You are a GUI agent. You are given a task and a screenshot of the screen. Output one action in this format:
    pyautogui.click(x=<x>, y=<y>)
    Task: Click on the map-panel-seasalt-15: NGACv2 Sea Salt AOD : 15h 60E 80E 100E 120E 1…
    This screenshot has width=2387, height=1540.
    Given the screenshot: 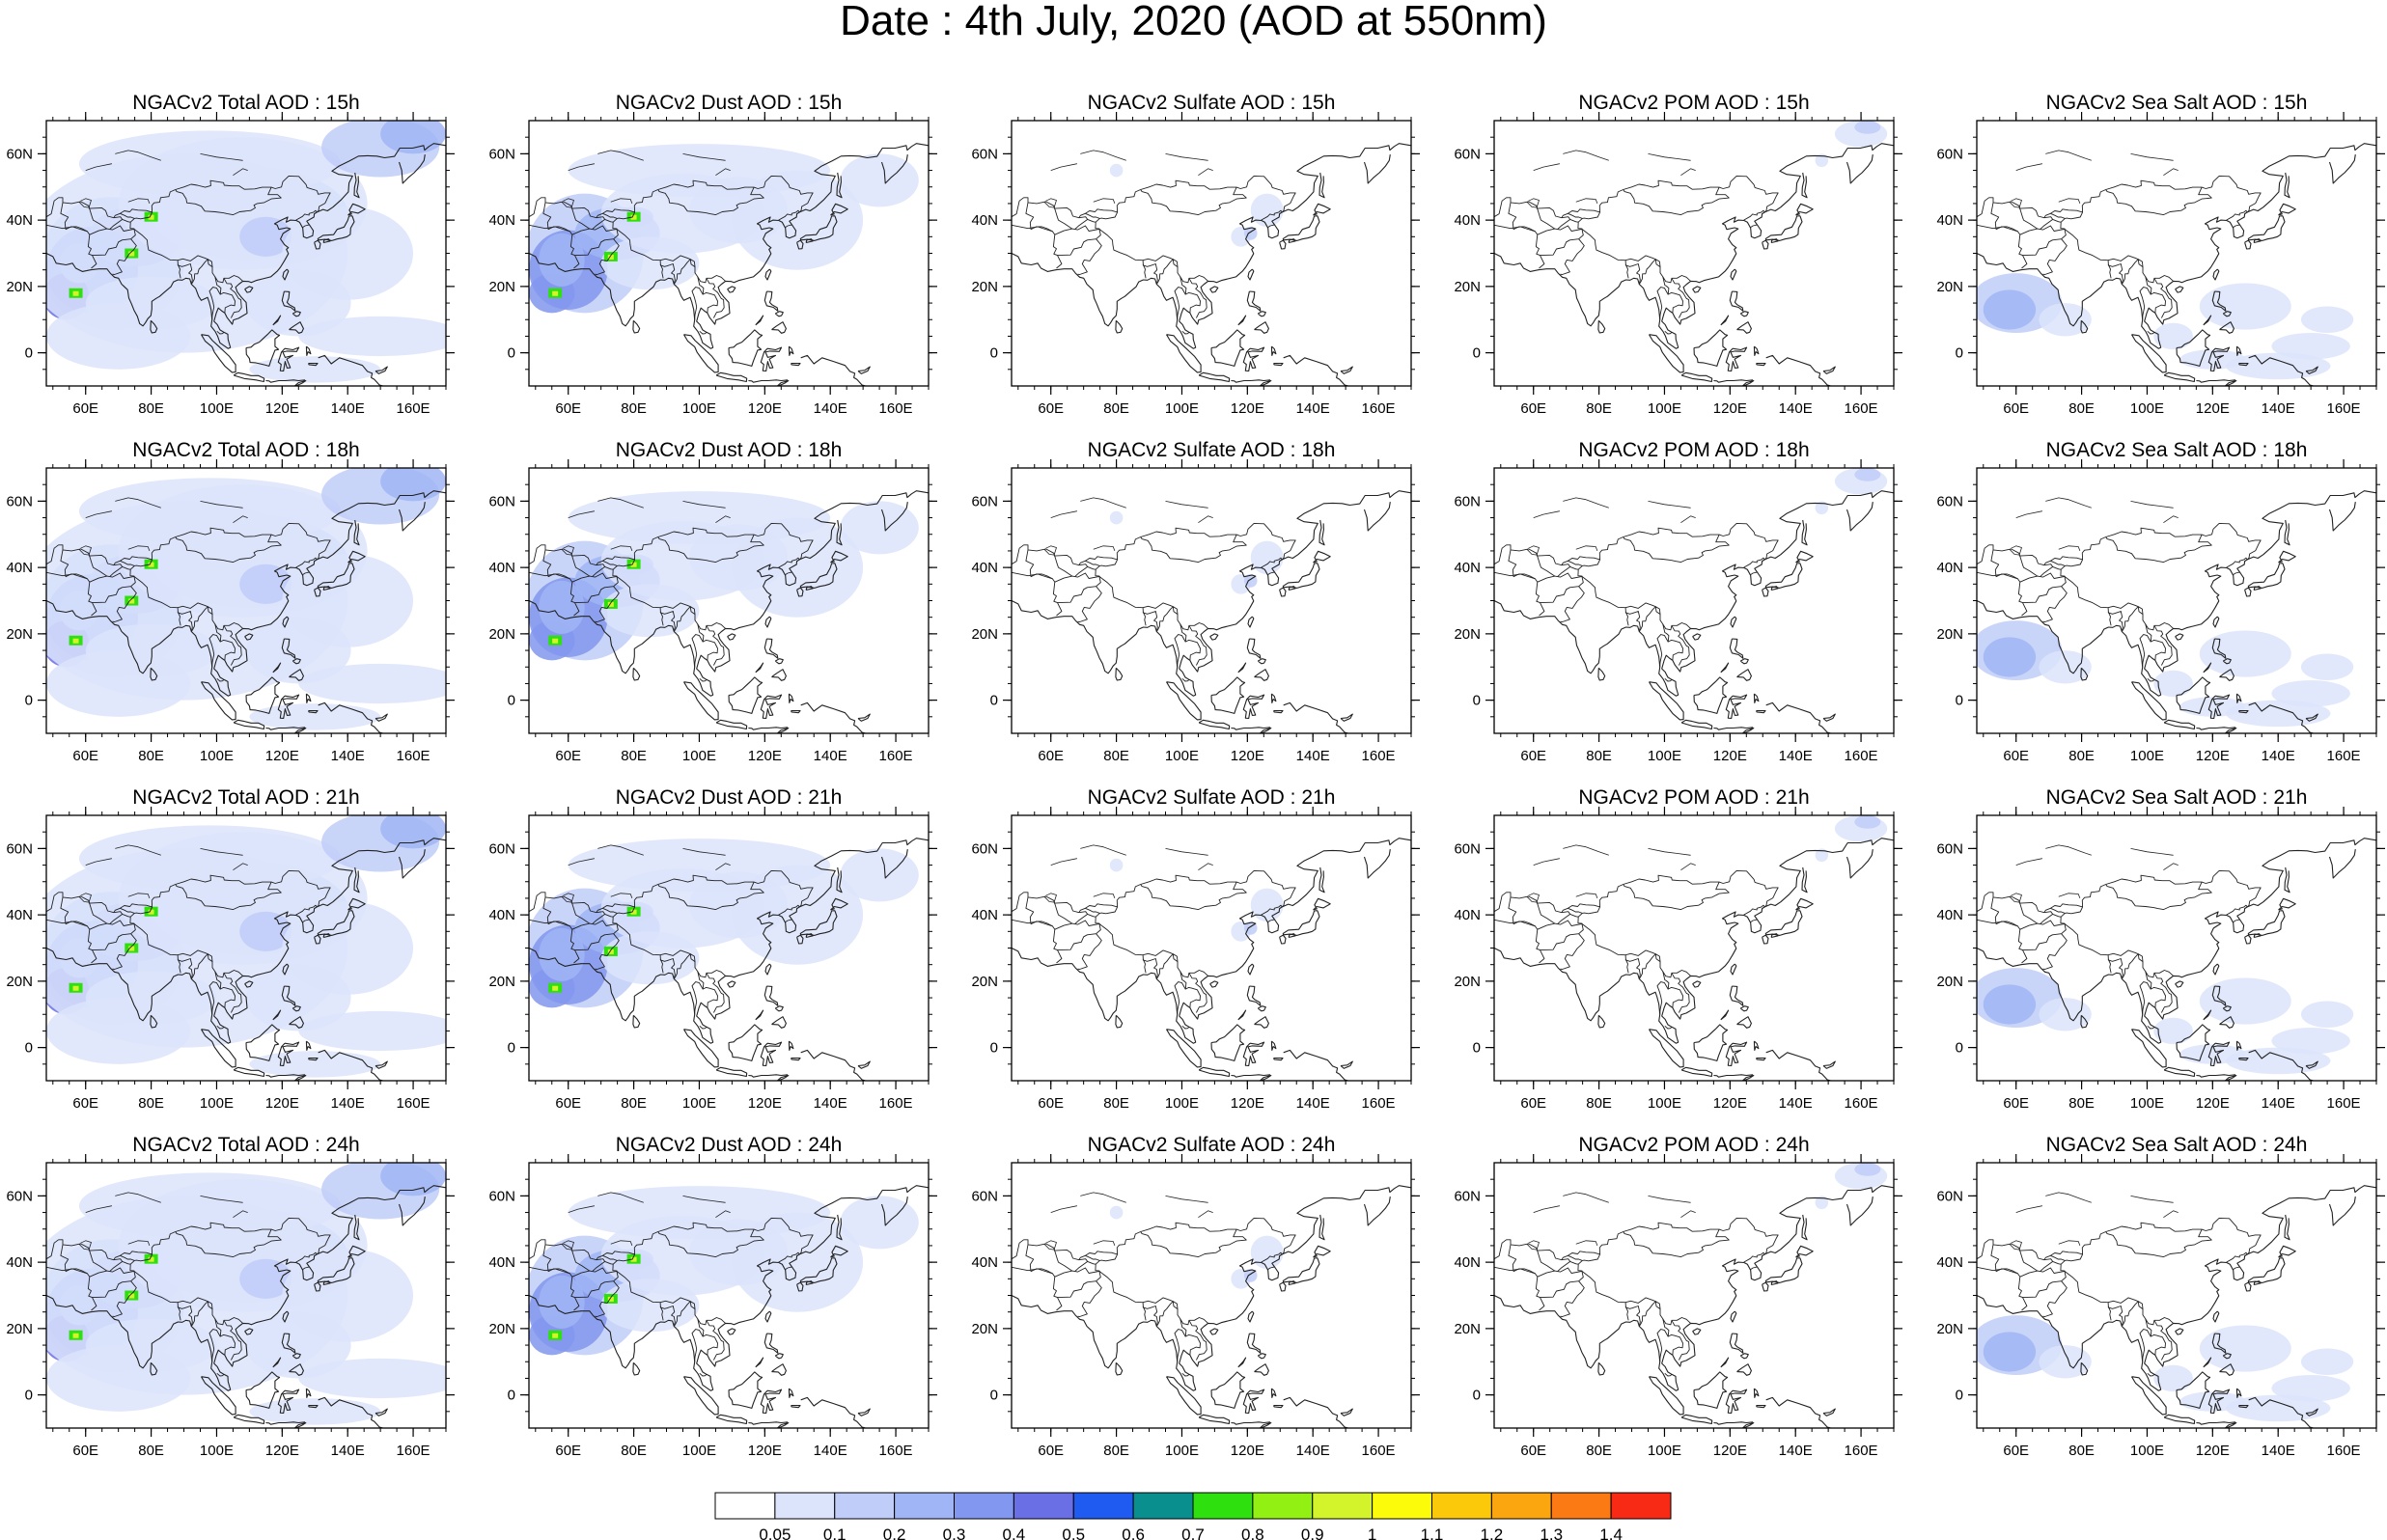 What is the action you would take?
    pyautogui.click(x=2160, y=254)
    